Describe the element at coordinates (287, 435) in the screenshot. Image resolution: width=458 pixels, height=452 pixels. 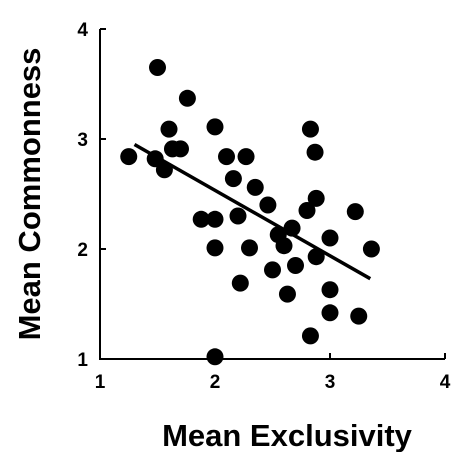
I see `x-axis-title: Mean Exclusivity` at that location.